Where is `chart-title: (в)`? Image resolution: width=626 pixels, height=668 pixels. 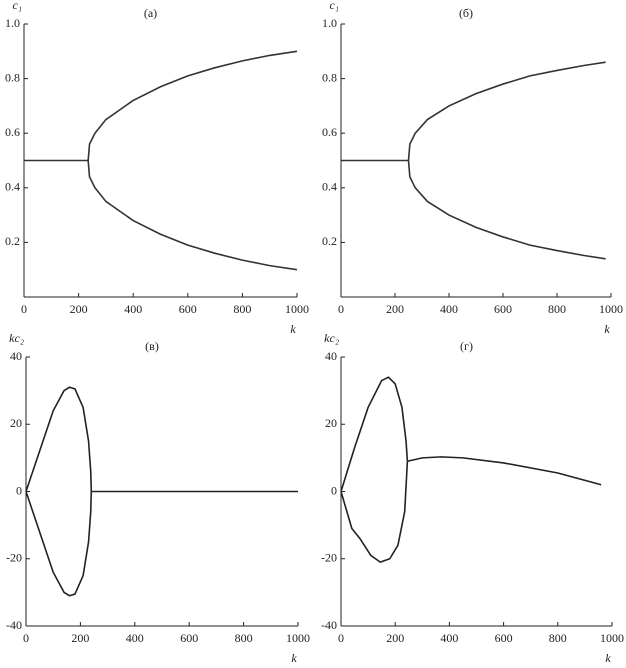
chart-title: (в) is located at coordinates (152, 346).